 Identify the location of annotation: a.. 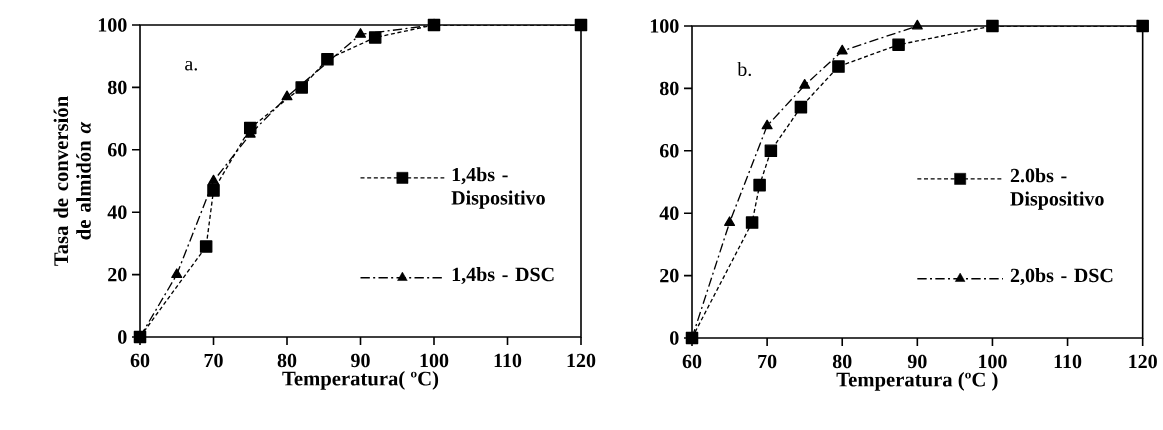
(191, 65).